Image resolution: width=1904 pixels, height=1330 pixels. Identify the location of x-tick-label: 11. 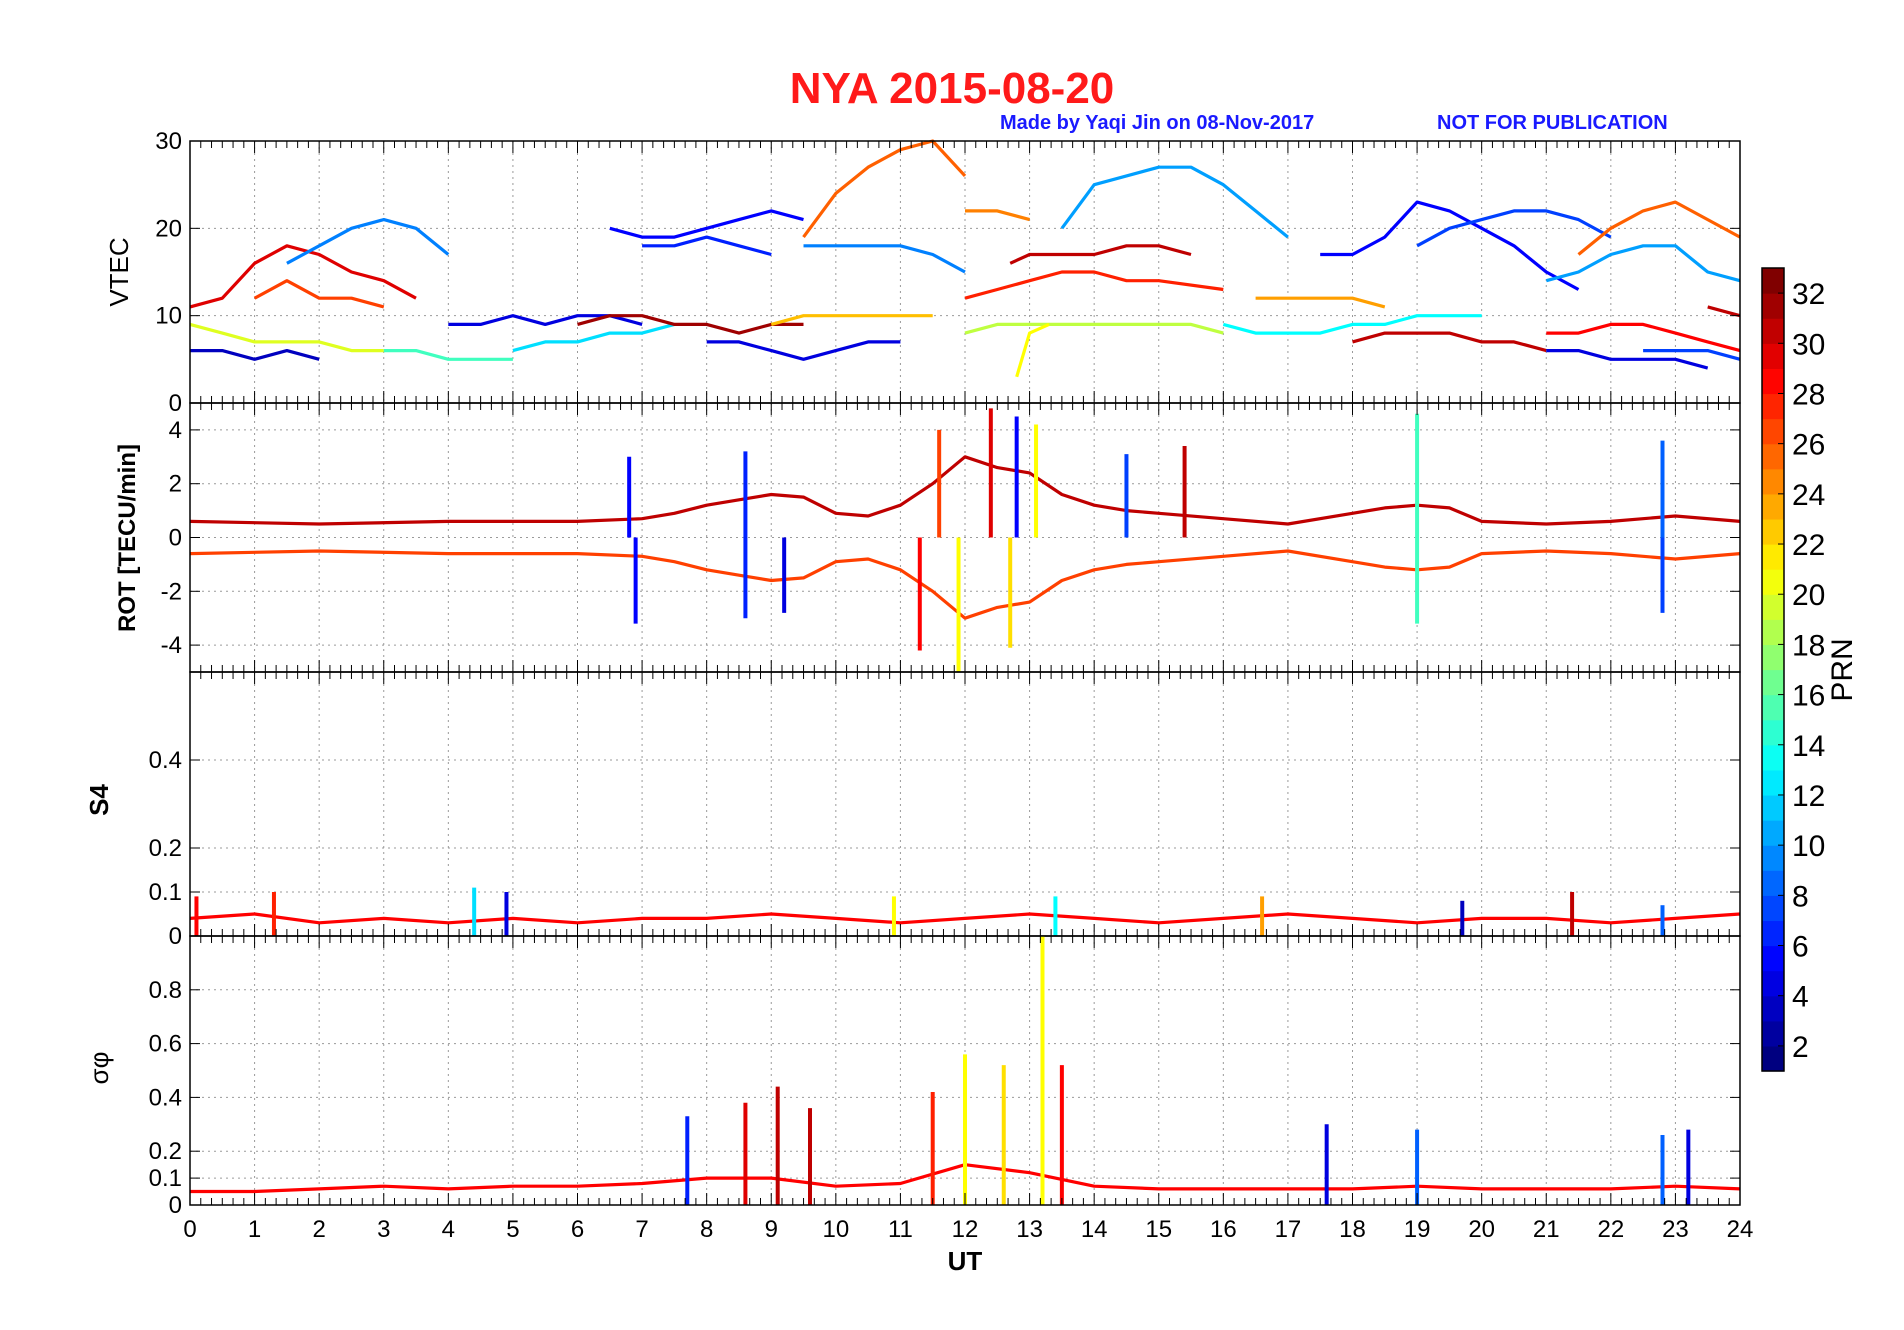
(900, 1229).